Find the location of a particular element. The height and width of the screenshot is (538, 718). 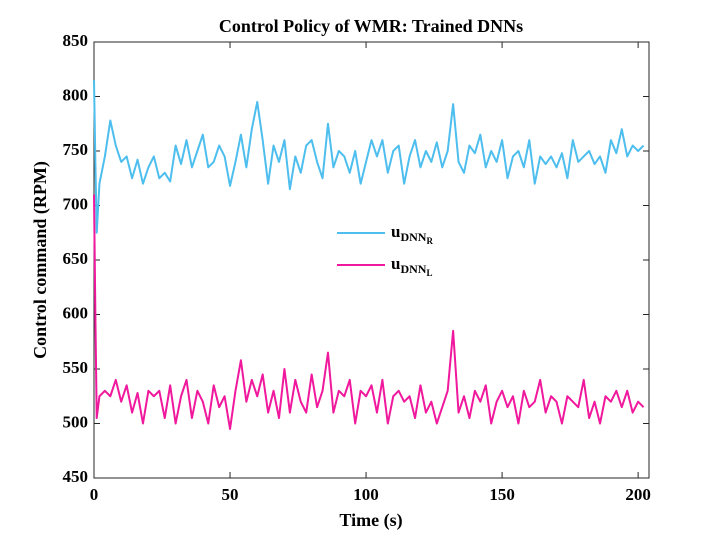

y-tick-label: 600 is located at coordinates (76, 312).